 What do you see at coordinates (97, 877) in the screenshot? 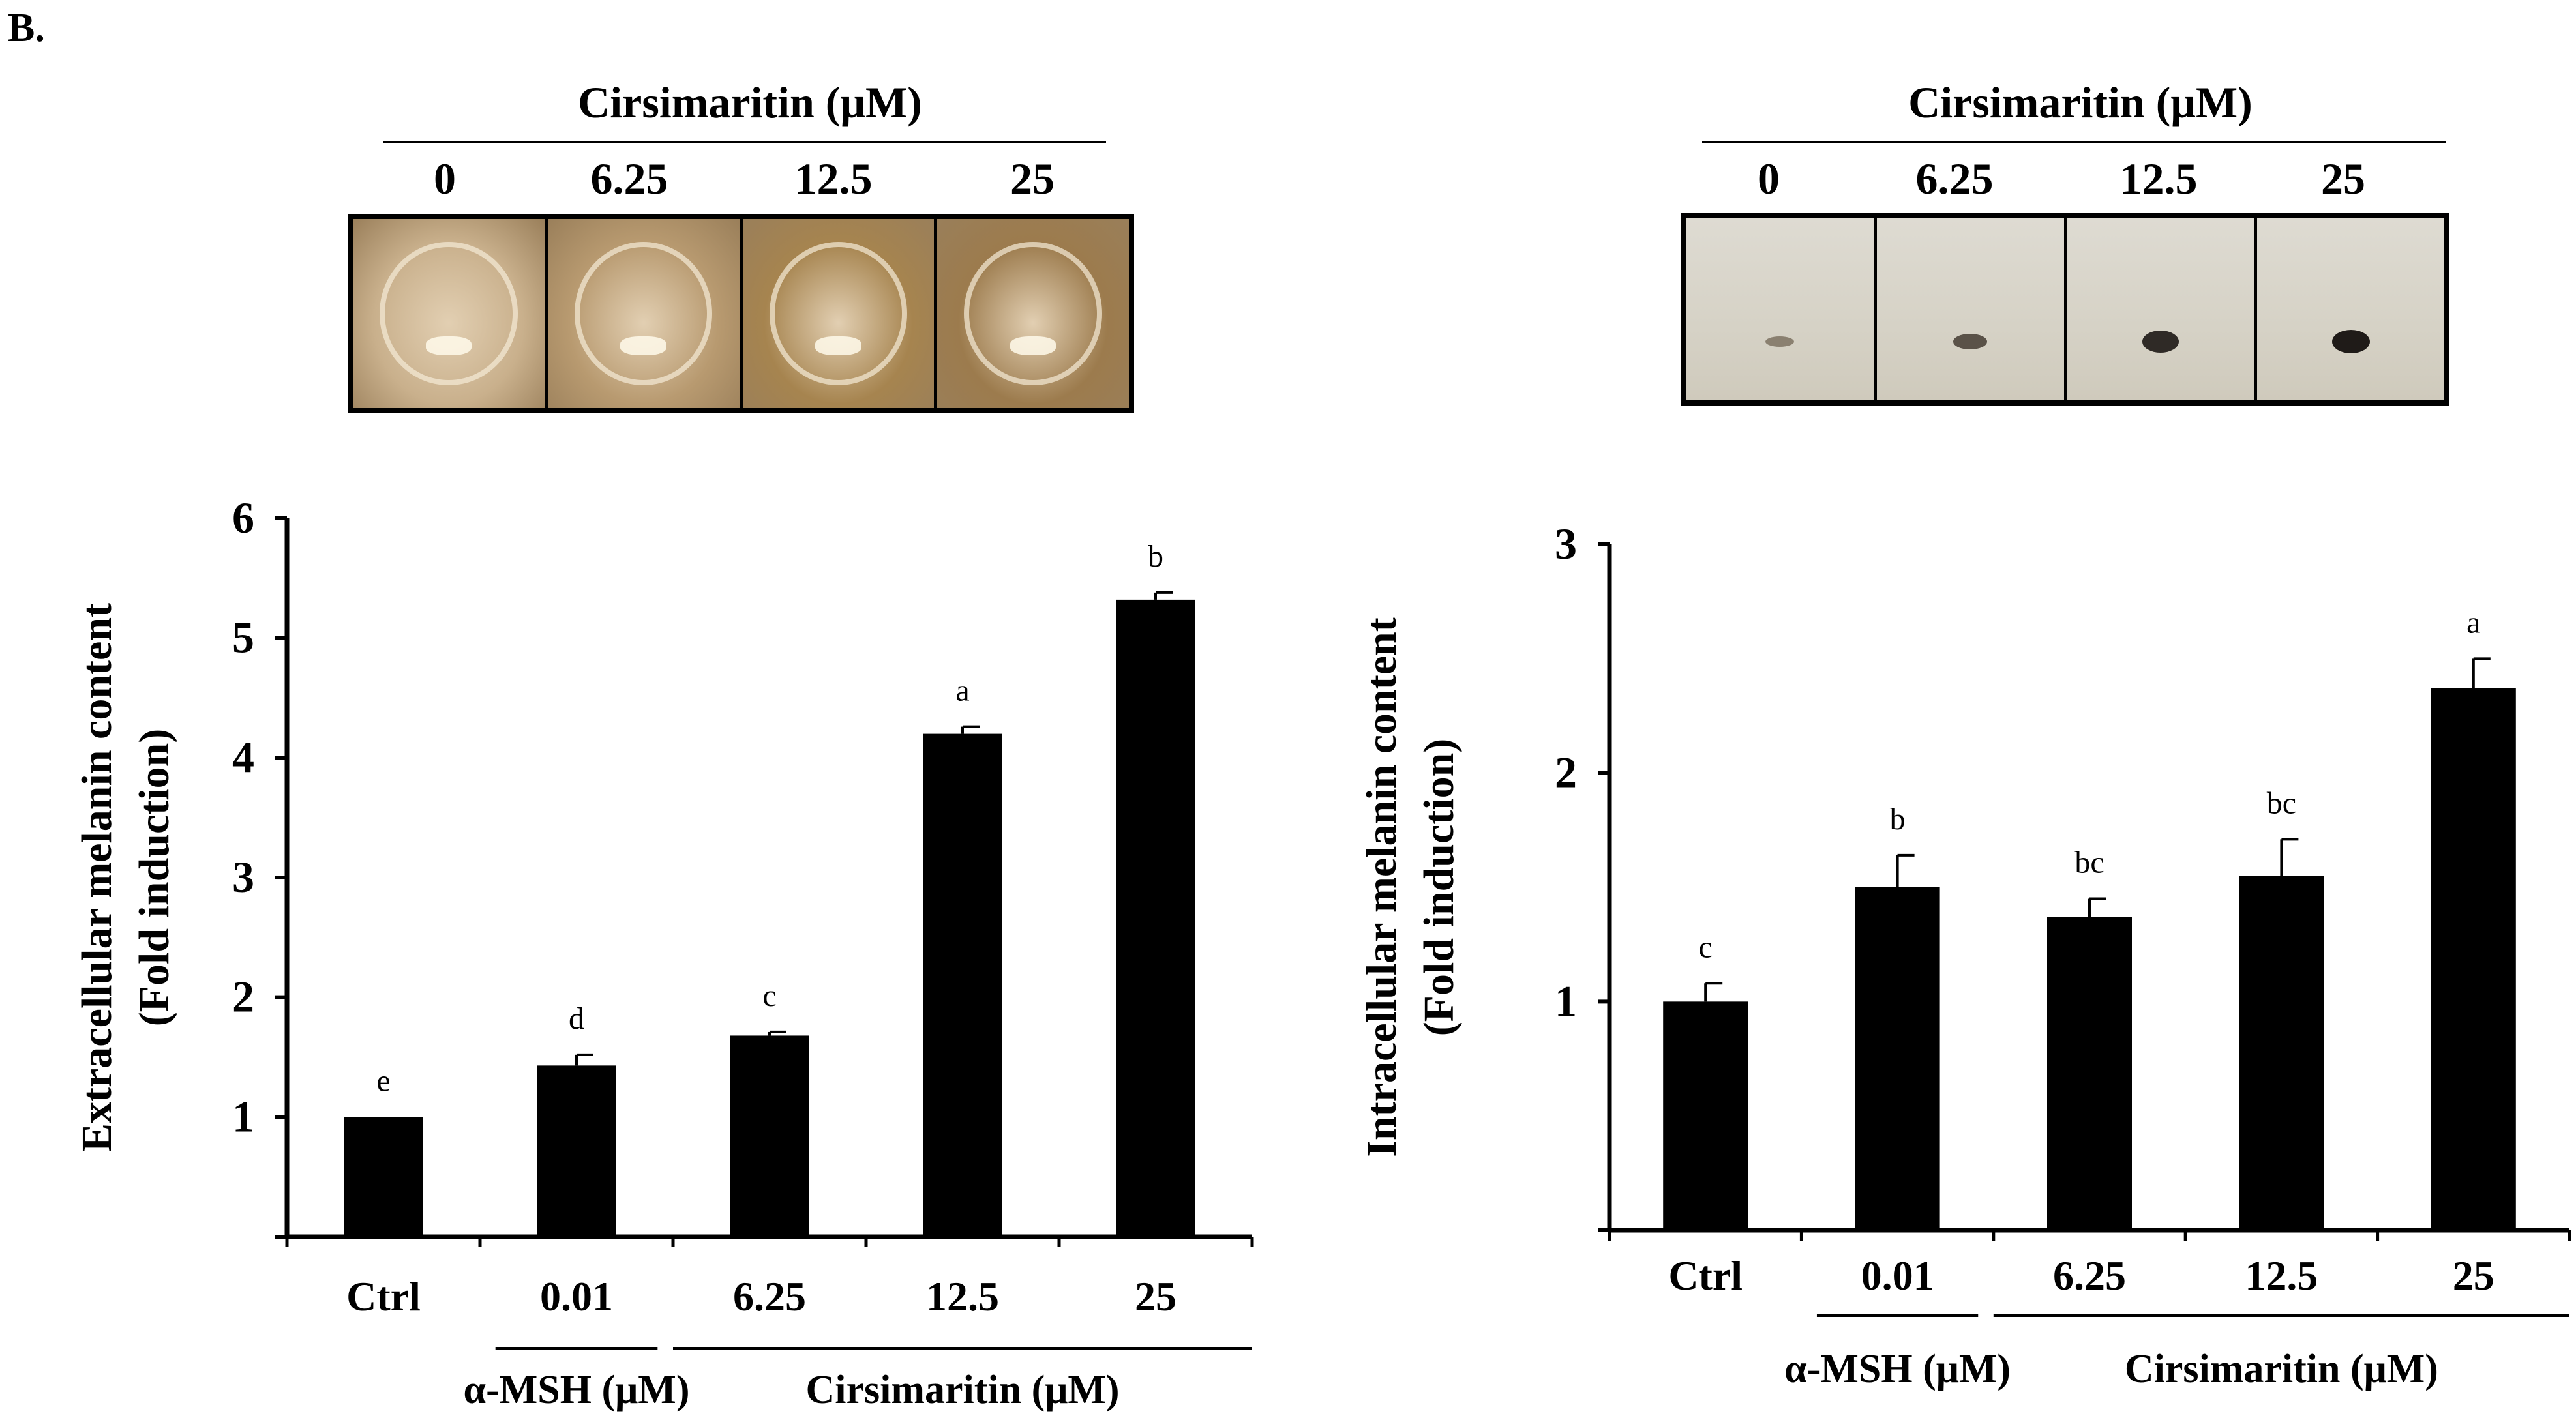
I see `y-axis-label: Extracellular melanin content` at bounding box center [97, 877].